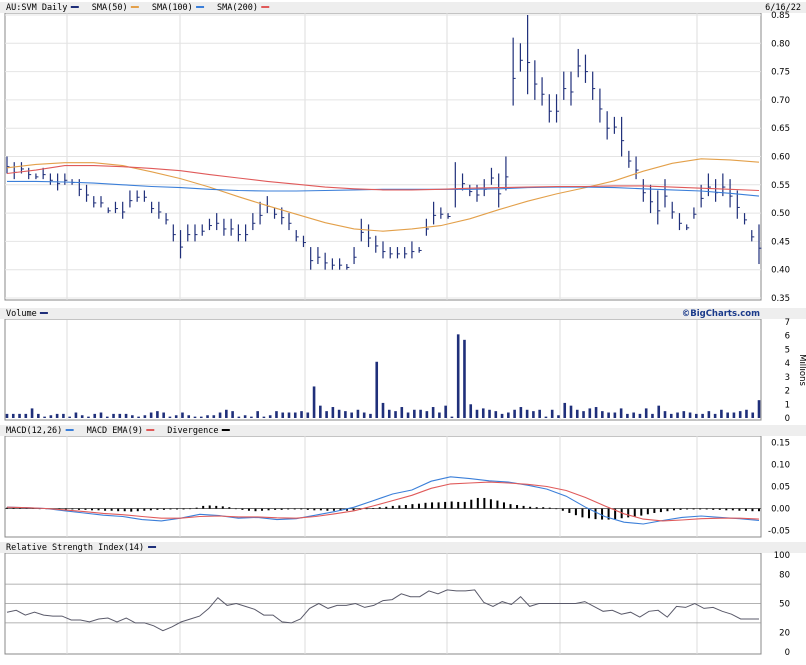  I want to click on y-tick-label: 3, so click(787, 378).